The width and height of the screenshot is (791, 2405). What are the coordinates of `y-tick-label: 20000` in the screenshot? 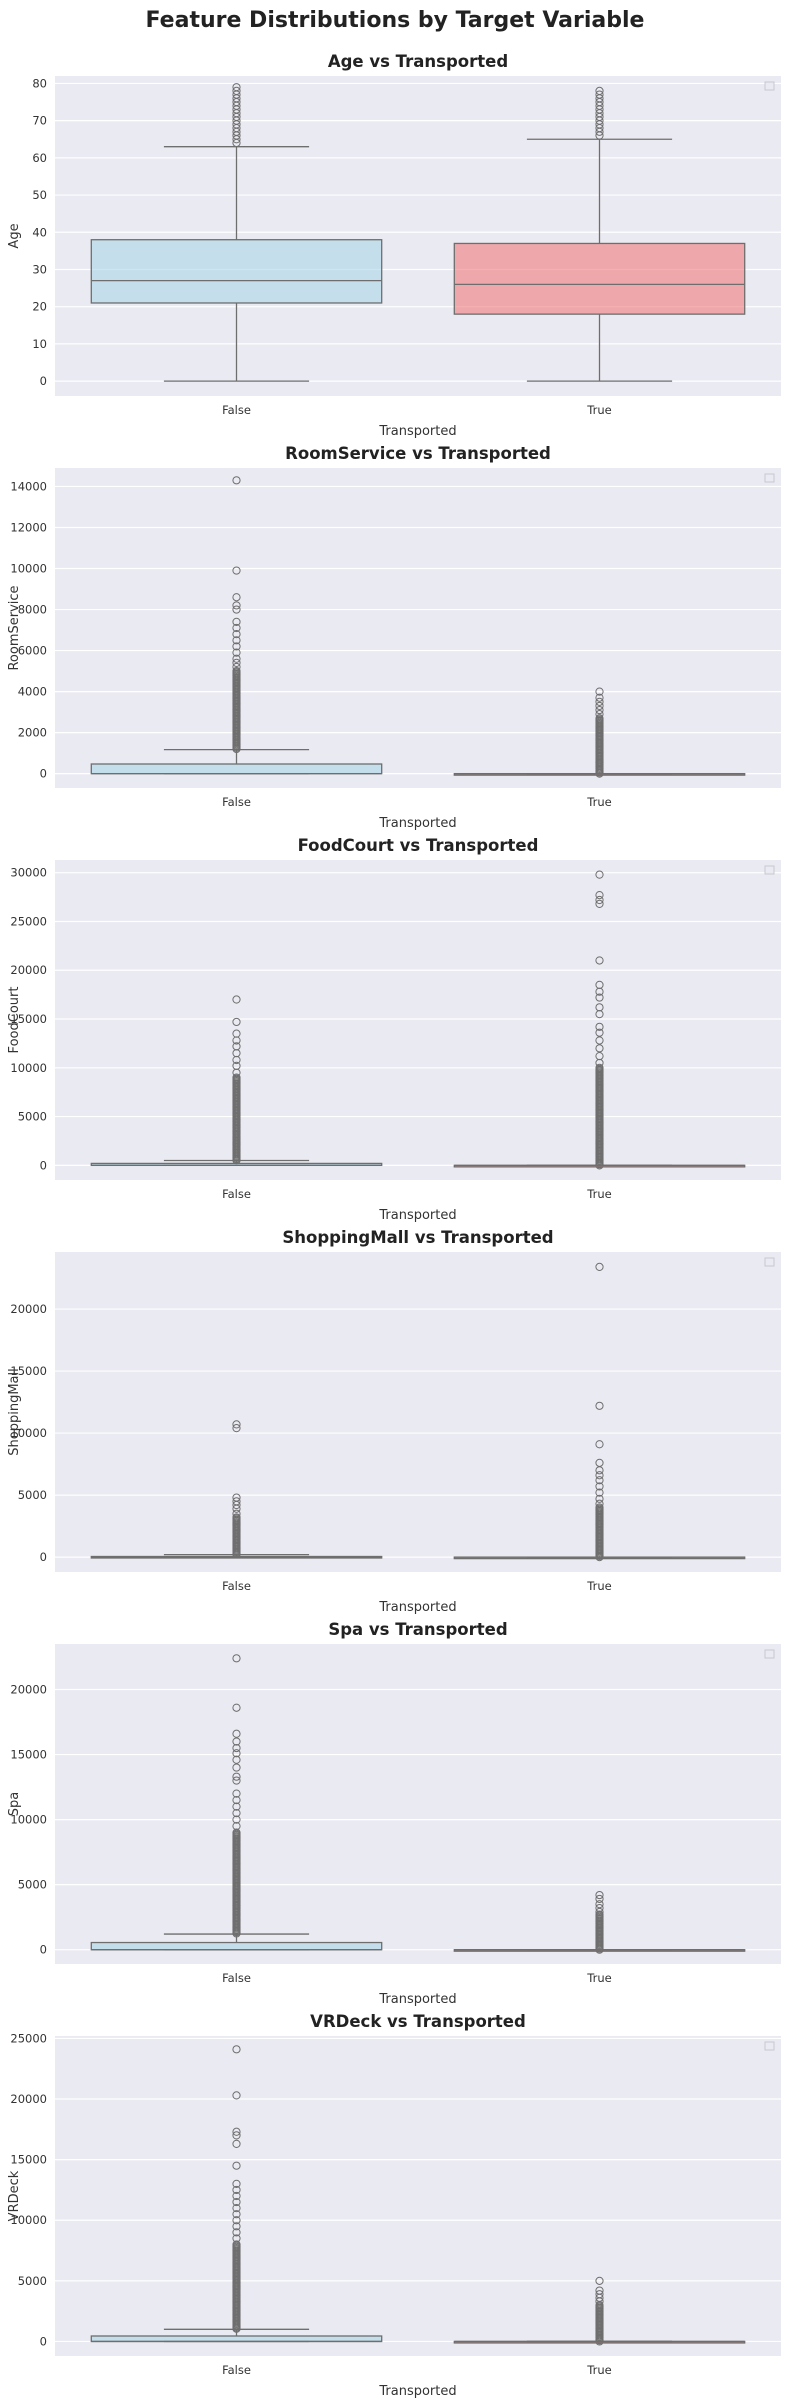 It's located at (28, 970).